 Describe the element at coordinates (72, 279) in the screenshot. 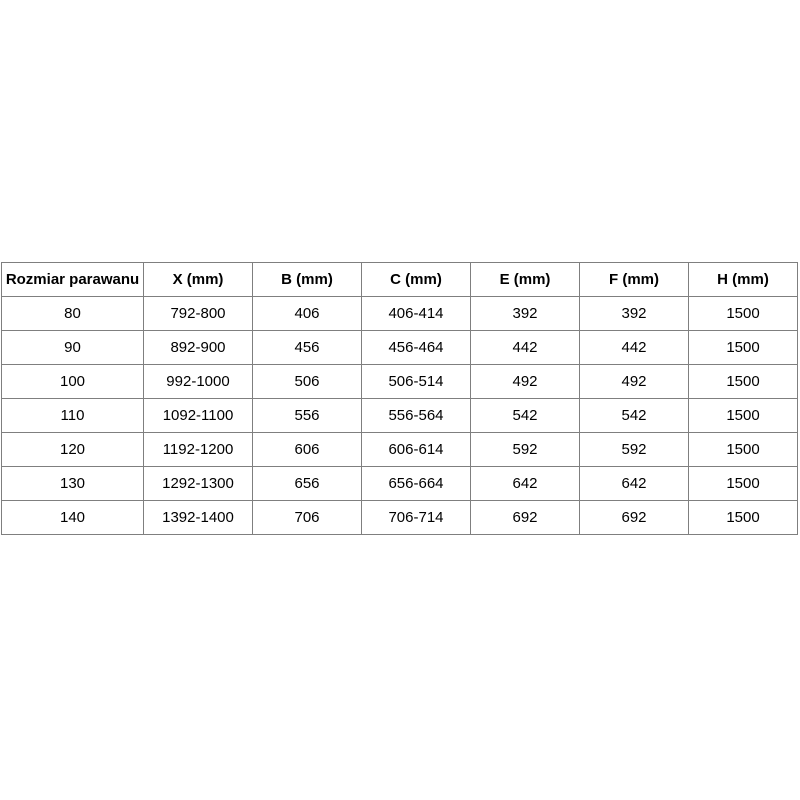

I see `column-header: Rozmiar parawanu` at that location.